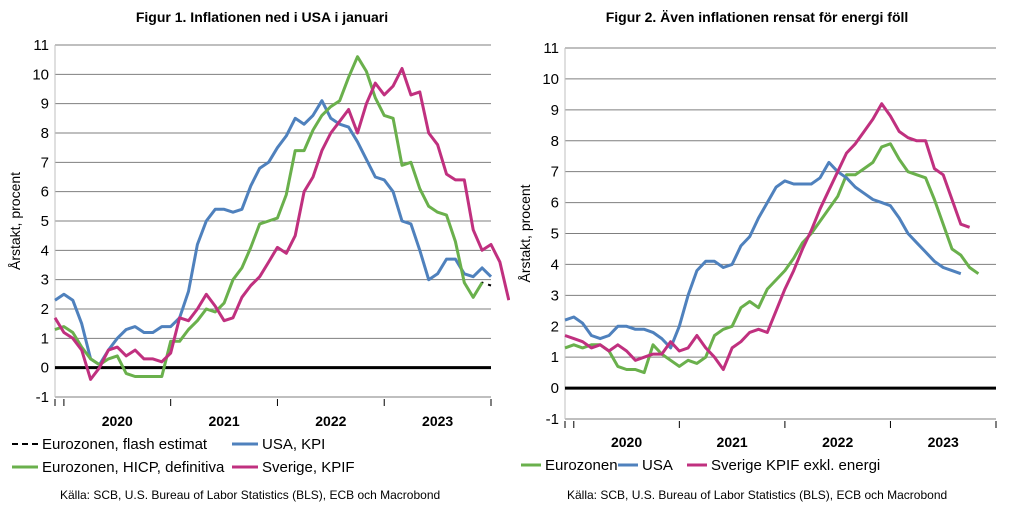  What do you see at coordinates (763, 255) in the screenshot?
I see `series-line-usa` at bounding box center [763, 255].